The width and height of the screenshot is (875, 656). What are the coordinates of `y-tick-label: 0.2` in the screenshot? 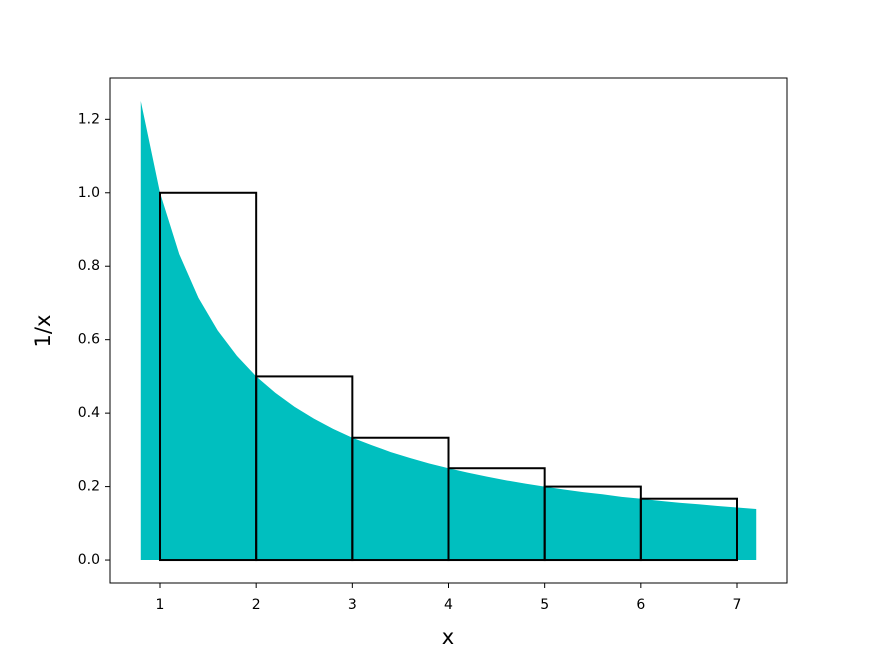 It's located at (89, 487).